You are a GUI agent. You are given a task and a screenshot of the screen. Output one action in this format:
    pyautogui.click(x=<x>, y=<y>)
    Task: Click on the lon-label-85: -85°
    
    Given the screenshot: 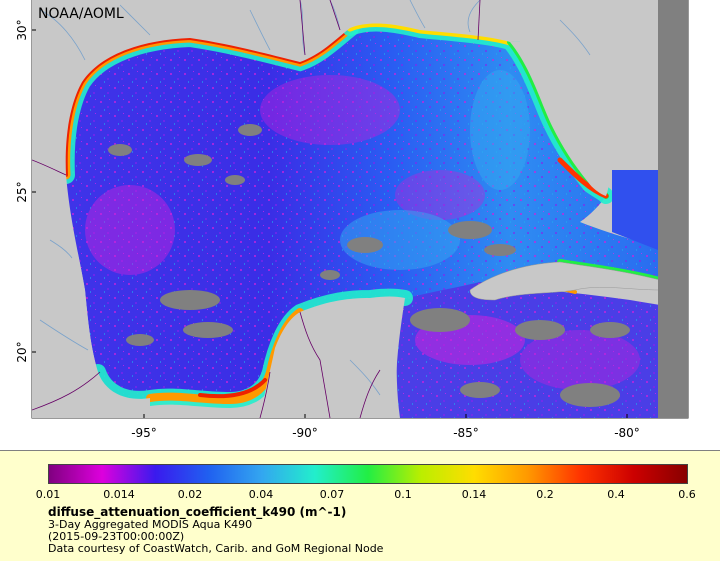 What is the action you would take?
    pyautogui.click(x=466, y=433)
    